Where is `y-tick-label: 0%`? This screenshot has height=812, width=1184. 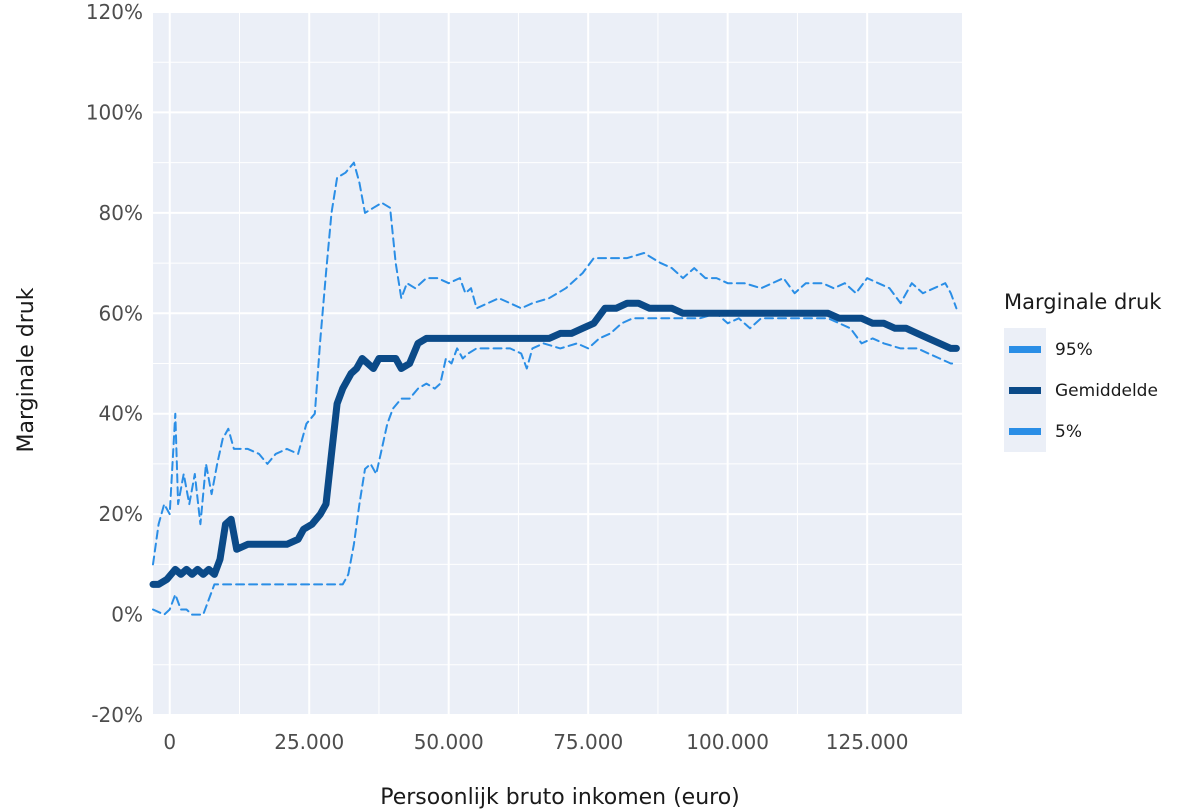
y-tick-label: 0% is located at coordinates (127, 615).